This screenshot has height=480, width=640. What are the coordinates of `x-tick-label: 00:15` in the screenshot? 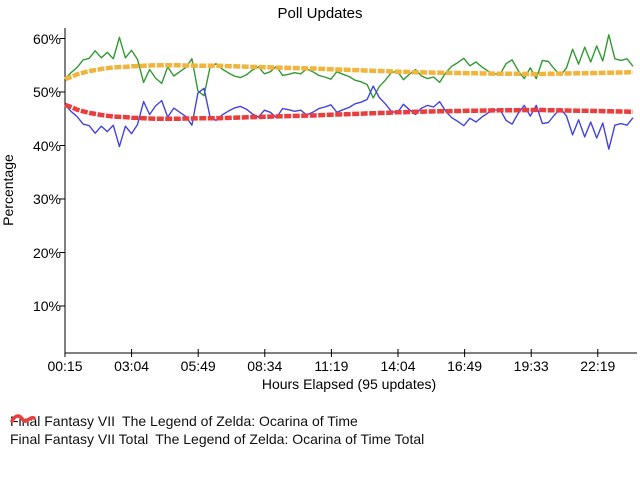 It's located at (65, 366).